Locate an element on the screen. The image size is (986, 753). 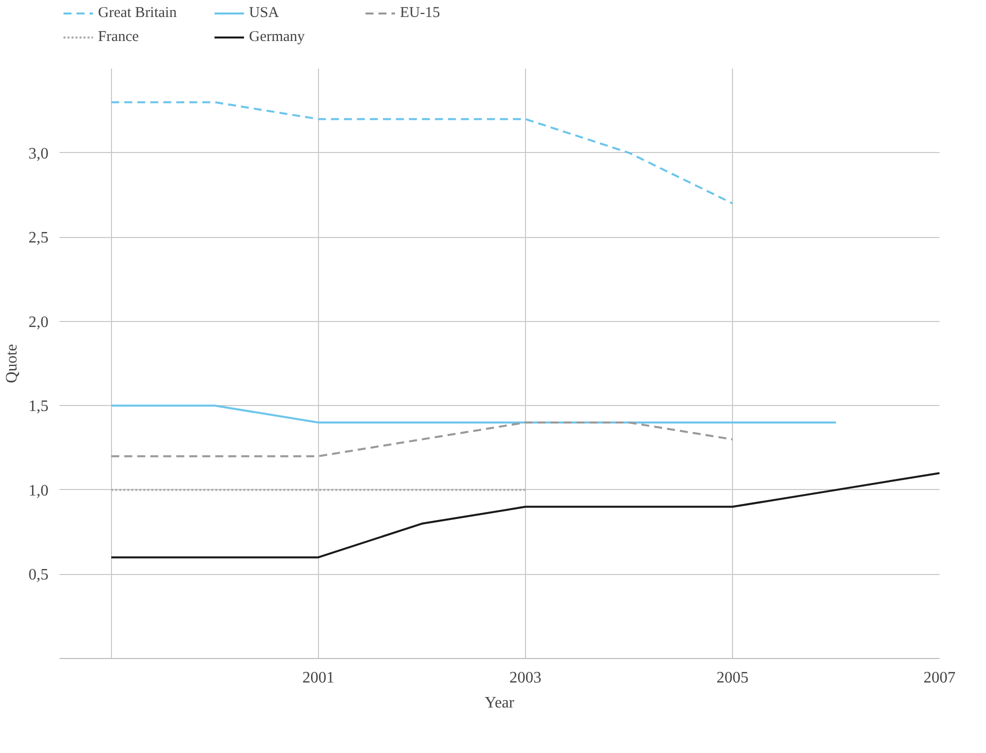
y-tick-label: 2,0 is located at coordinates (38, 322).